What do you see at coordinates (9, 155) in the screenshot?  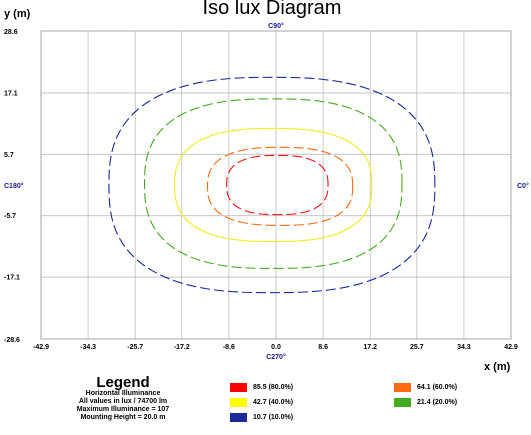 I see `y-tick-label: 5.7` at bounding box center [9, 155].